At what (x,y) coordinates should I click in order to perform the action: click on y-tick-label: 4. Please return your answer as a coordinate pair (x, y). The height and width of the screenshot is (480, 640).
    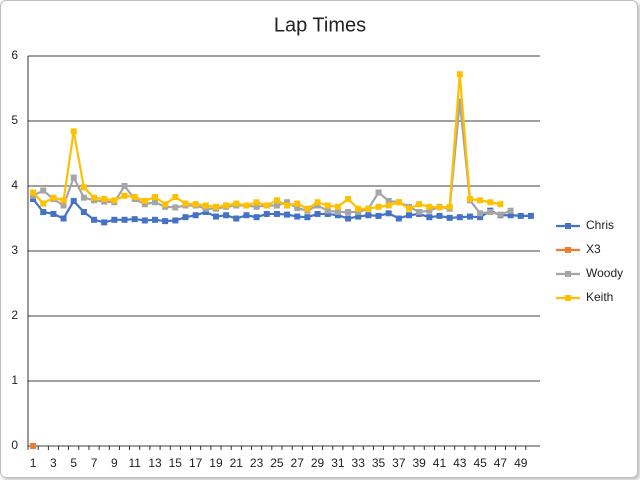
    Looking at the image, I should click on (14, 185).